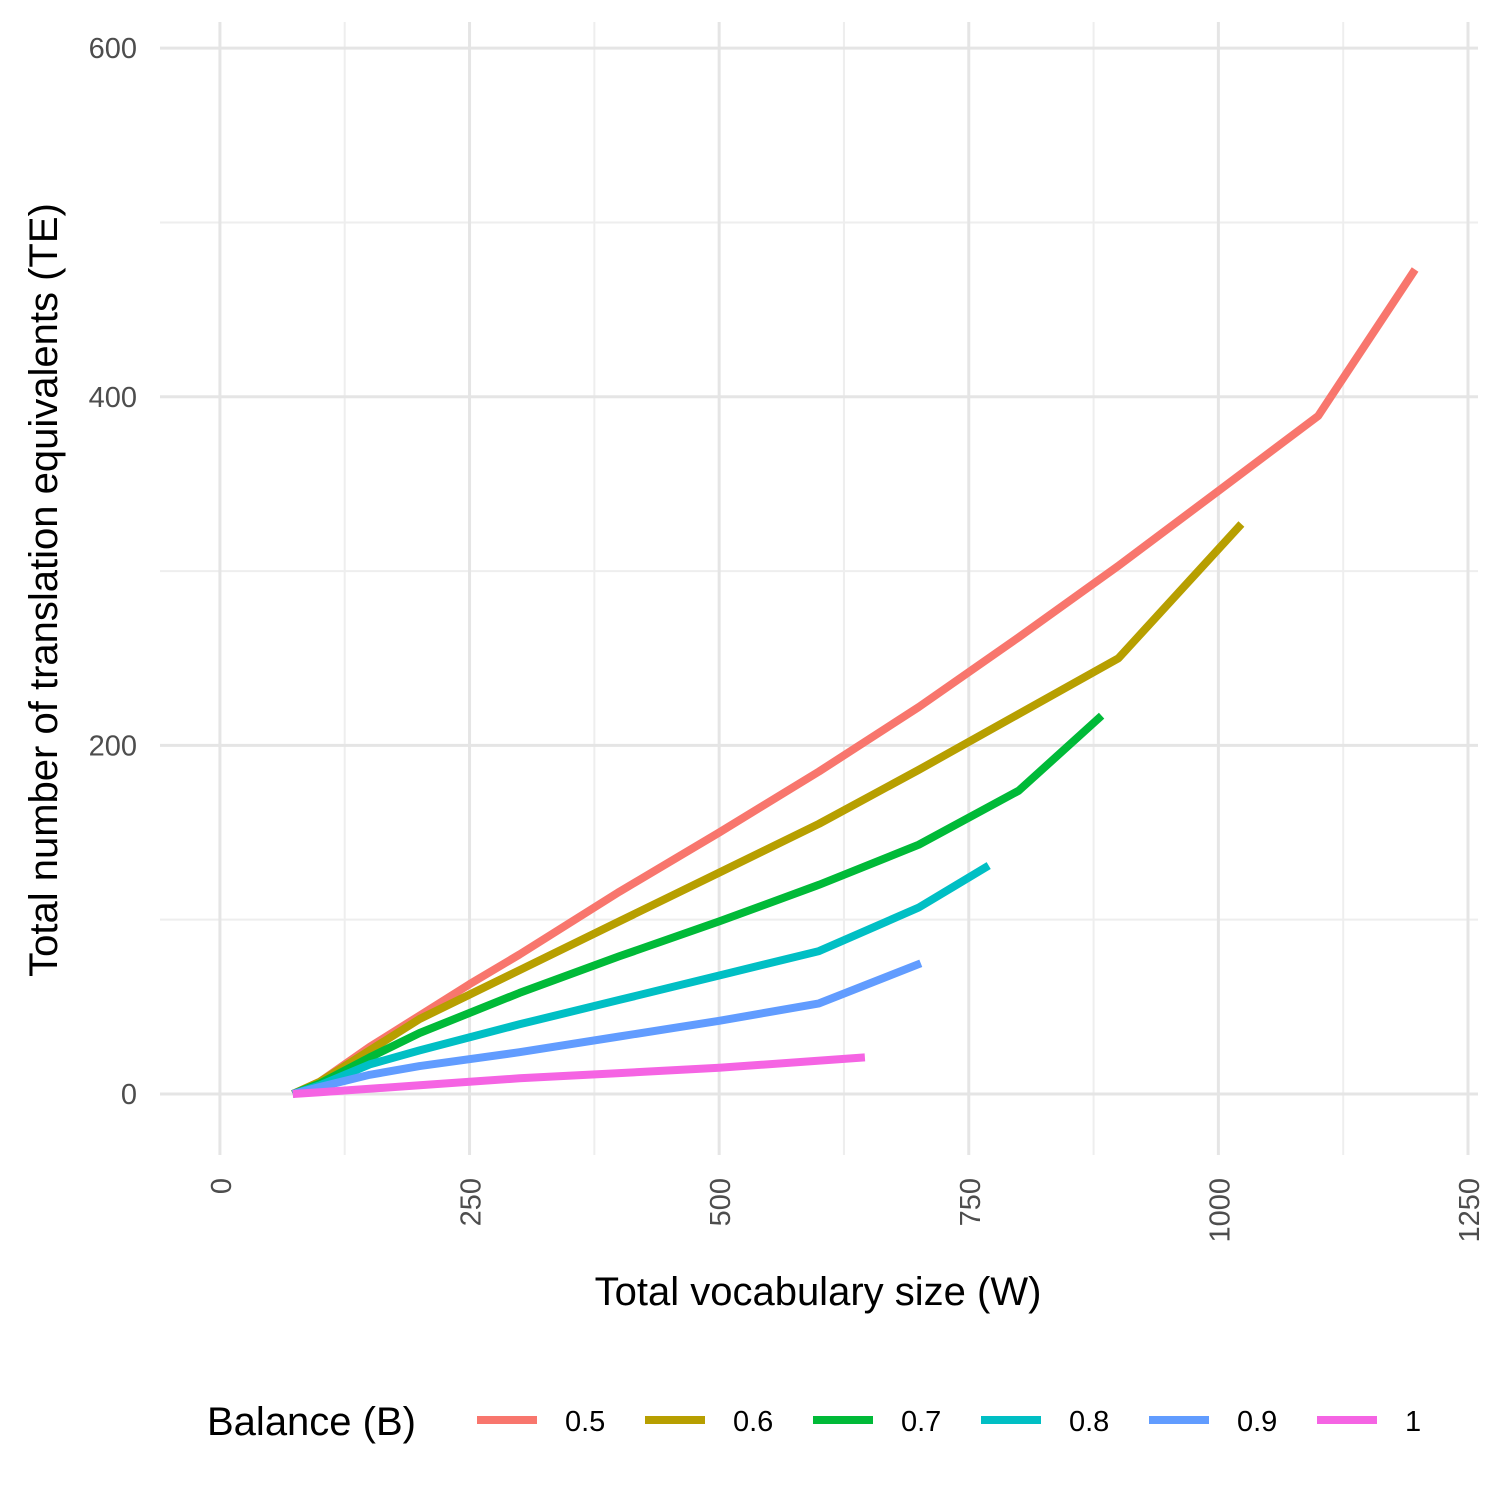  I want to click on legend-label-0-6: 0.6, so click(753, 1422).